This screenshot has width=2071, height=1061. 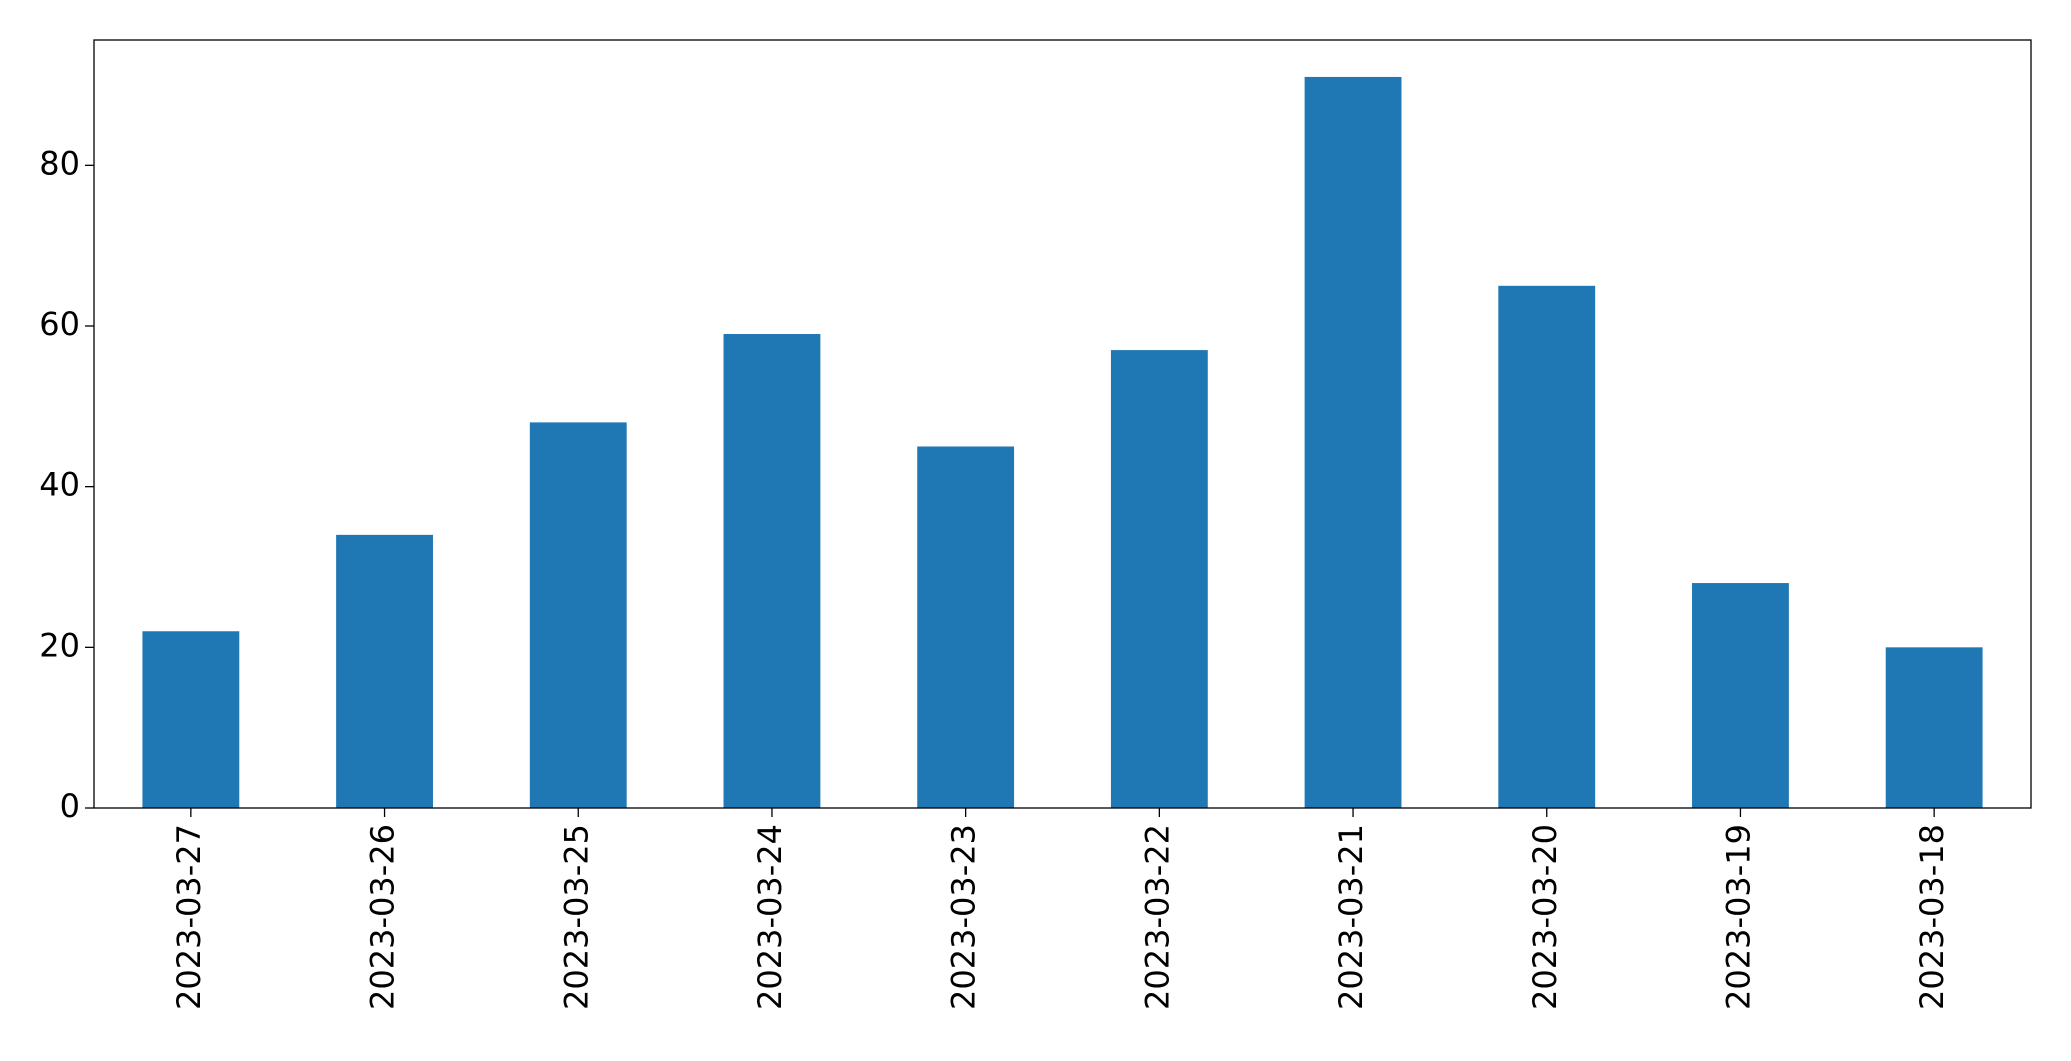 What do you see at coordinates (383, 917) in the screenshot?
I see `x-tick-label: 2023-03-26` at bounding box center [383, 917].